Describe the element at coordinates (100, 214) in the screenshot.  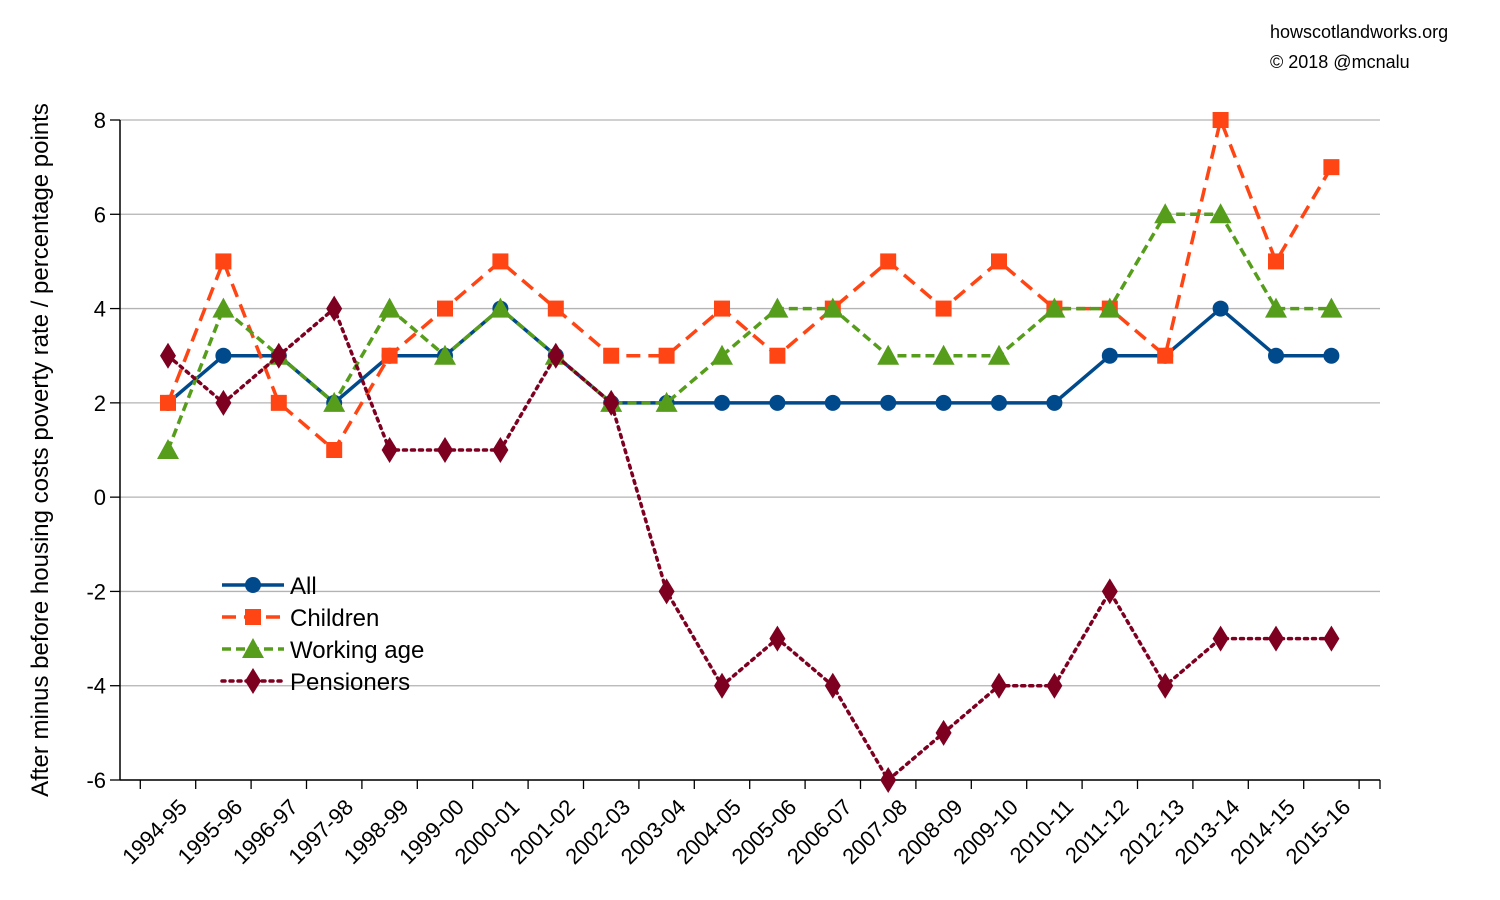
I see `y-tick-label: 6` at that location.